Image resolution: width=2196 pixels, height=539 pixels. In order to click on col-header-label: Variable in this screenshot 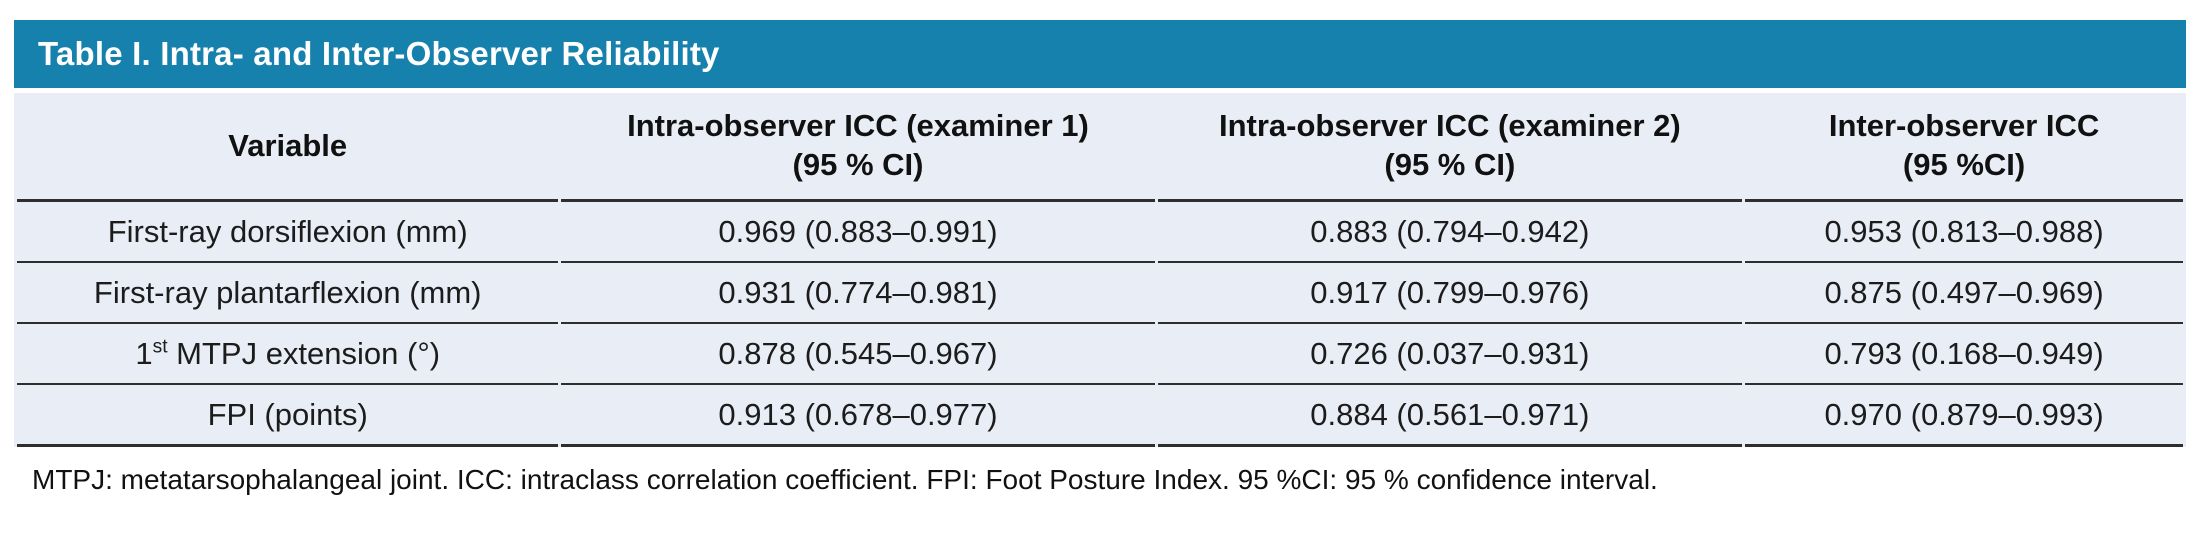, I will do `click(288, 145)`.